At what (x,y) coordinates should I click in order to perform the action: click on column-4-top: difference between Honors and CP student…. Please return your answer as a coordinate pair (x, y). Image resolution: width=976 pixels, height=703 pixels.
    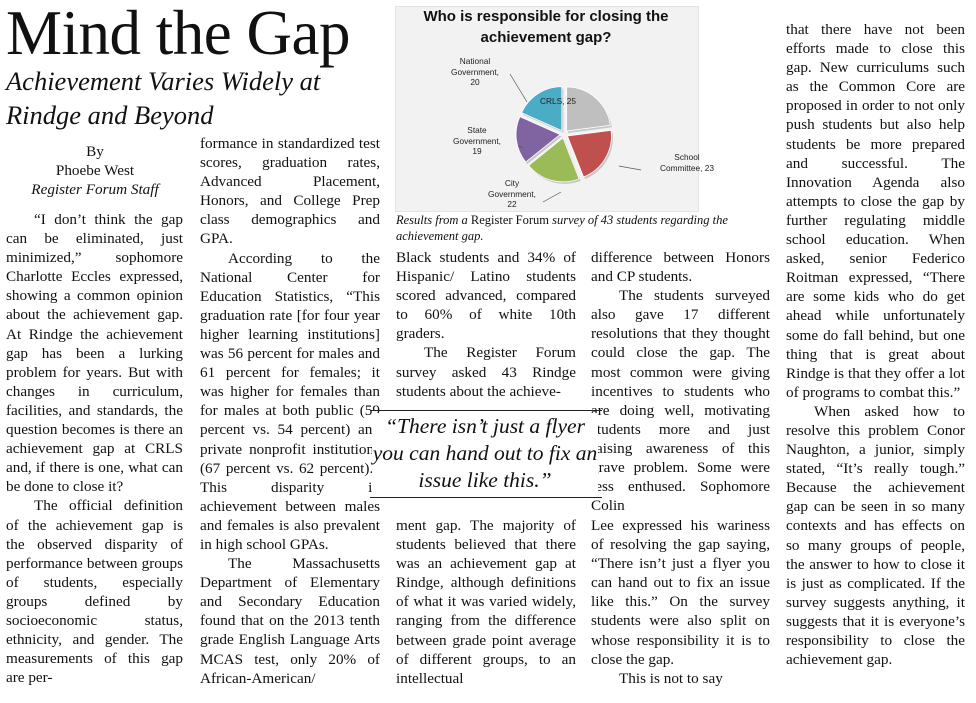
    Looking at the image, I should click on (680, 381).